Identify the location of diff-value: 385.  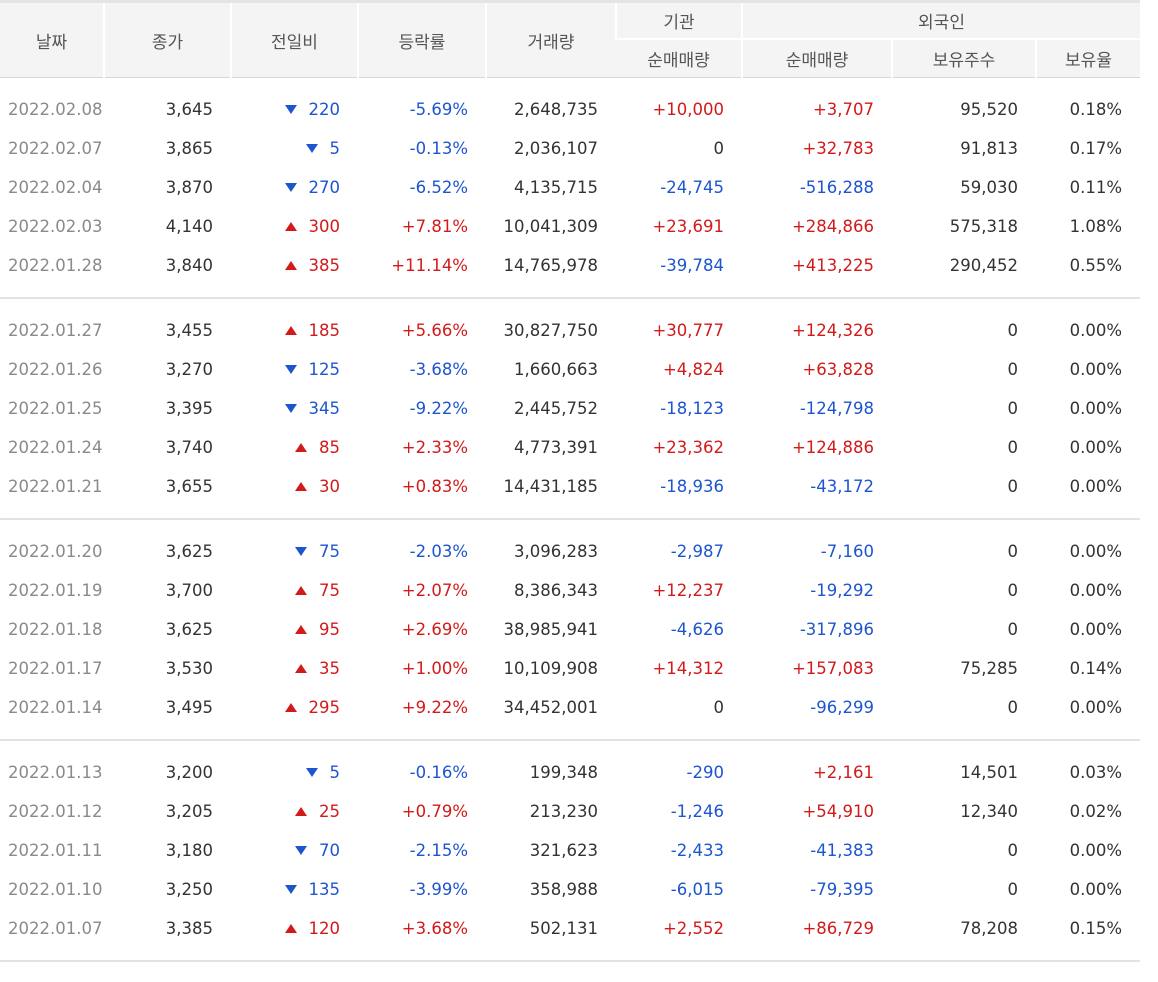
(324, 265).